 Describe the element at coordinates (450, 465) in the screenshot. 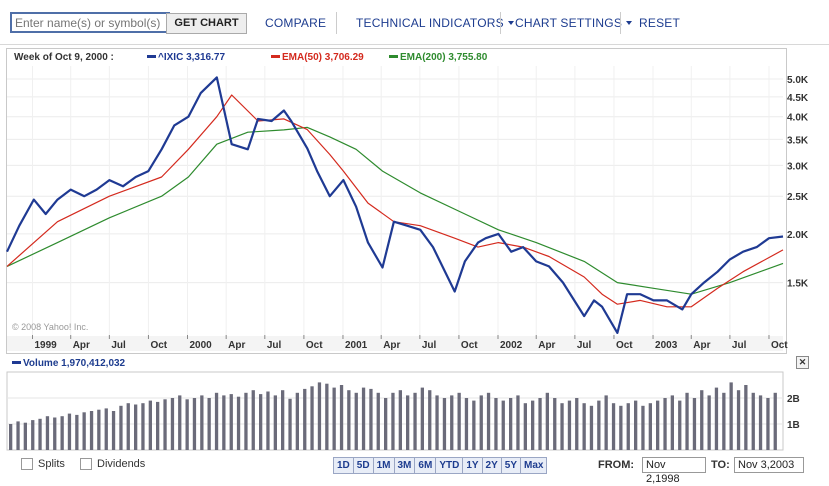

I see `range-ytd-button: YTD` at that location.